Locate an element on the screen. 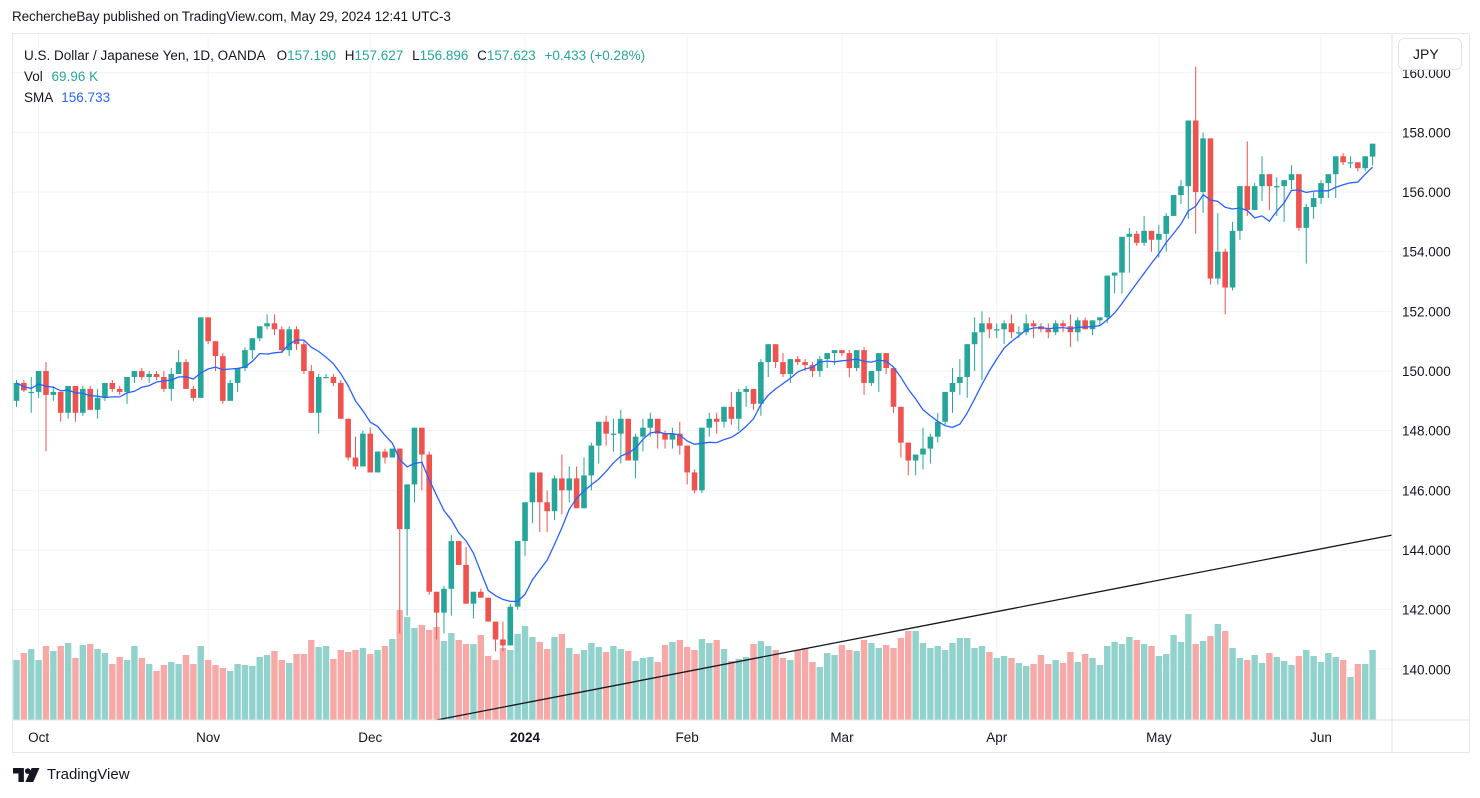 Image resolution: width=1480 pixels, height=798 pixels. open-label: O is located at coordinates (282, 55).